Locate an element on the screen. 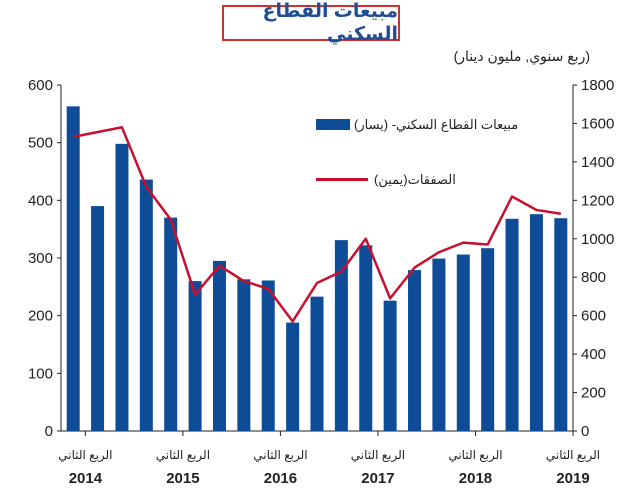 The image size is (644, 493). bar-q4-2018 is located at coordinates (536, 322).